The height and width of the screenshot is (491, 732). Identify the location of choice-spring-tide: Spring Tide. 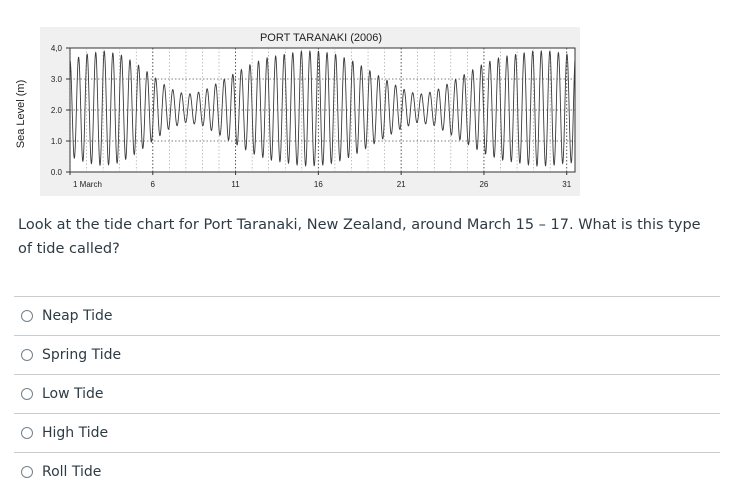
(367, 354).